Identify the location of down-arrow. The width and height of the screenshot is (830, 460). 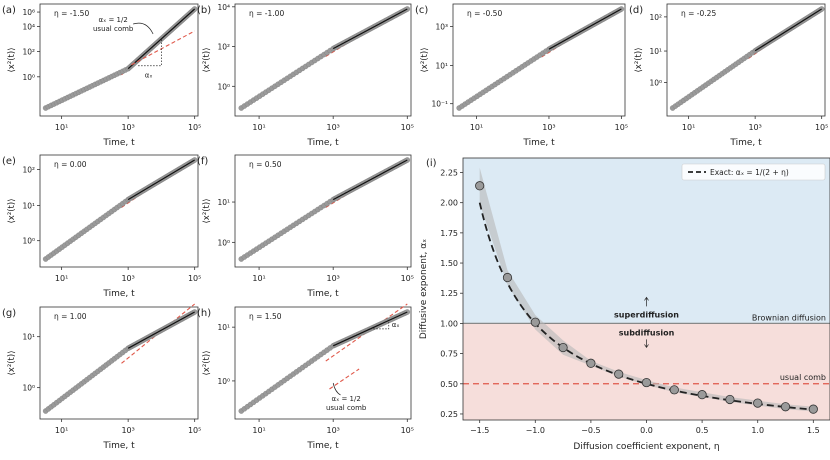
(646, 344).